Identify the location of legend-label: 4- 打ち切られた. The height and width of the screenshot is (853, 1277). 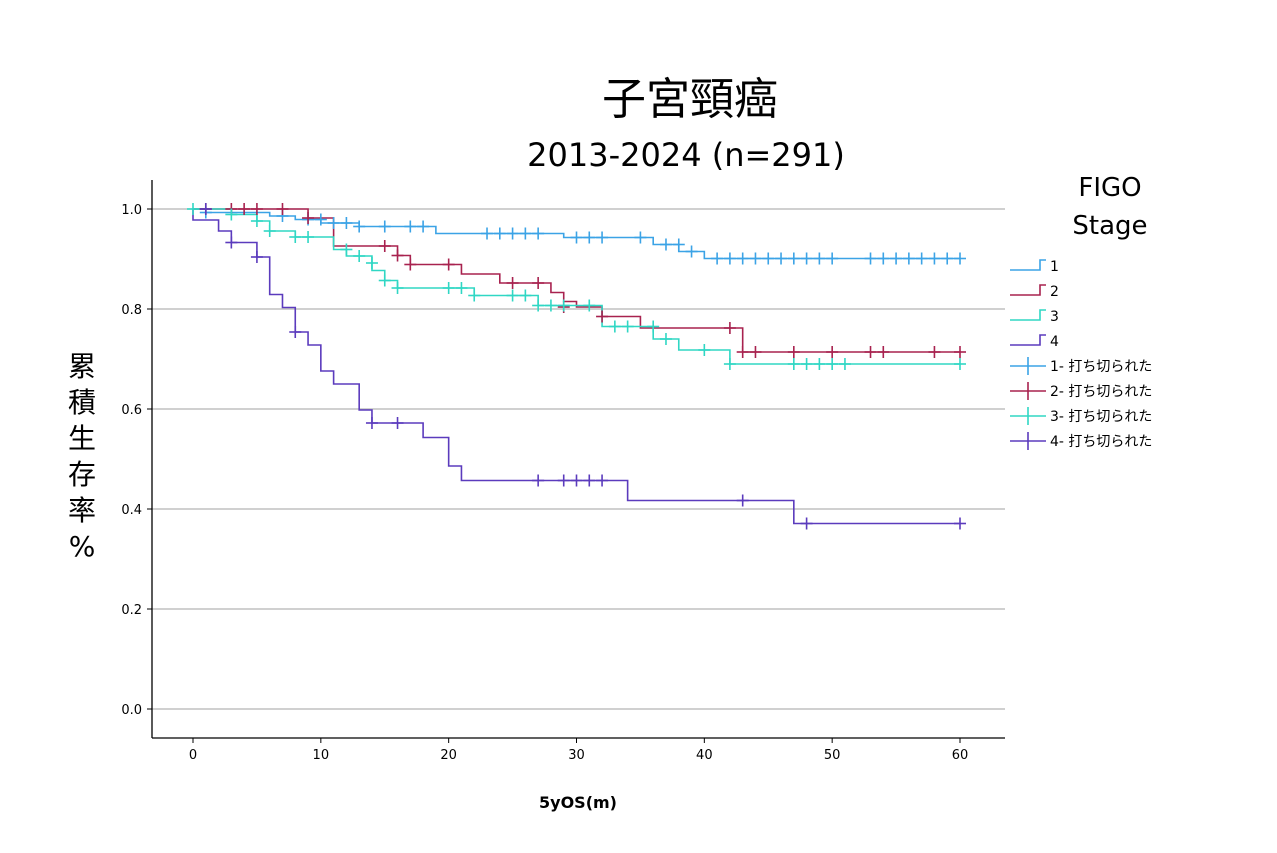
(1101, 441).